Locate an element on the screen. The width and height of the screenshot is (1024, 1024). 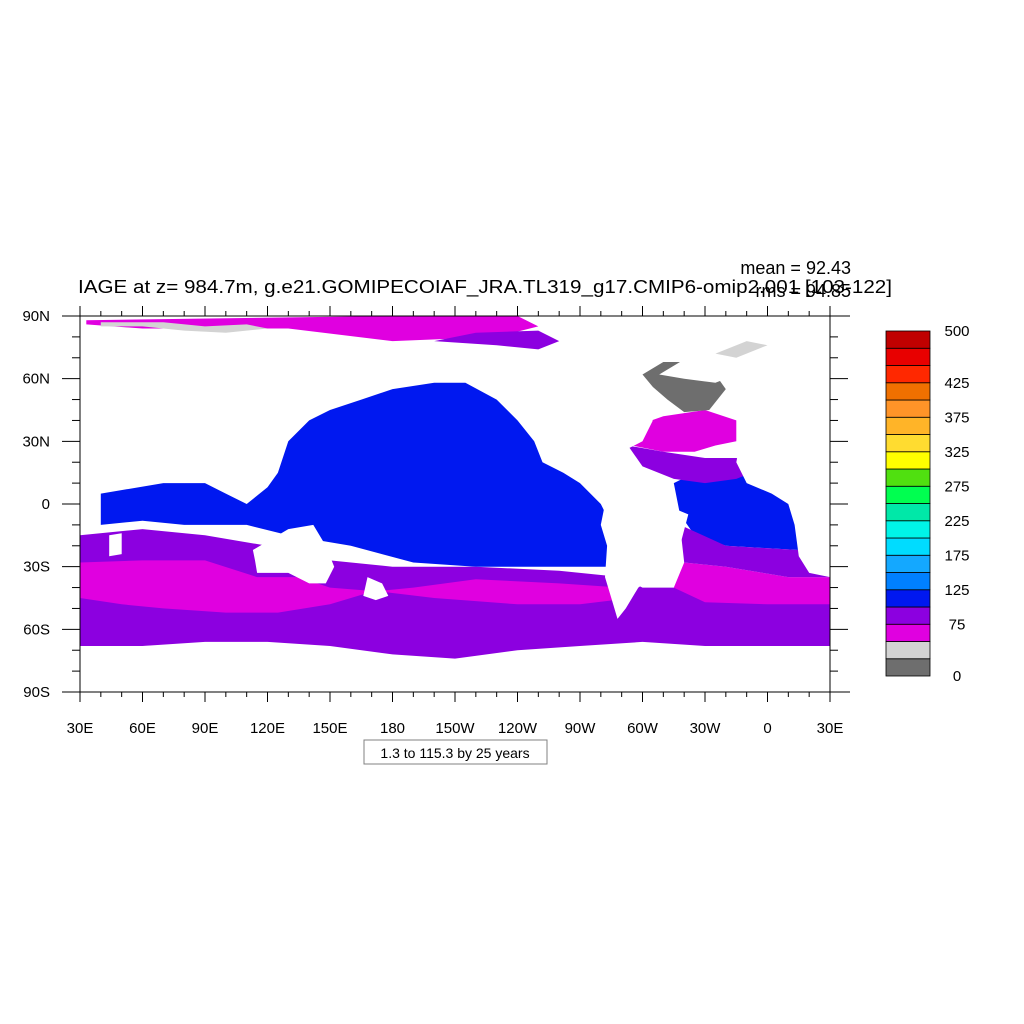
colorbar: 0 75 125 175 225 275 325 375 425 500 is located at coordinates (927, 504).